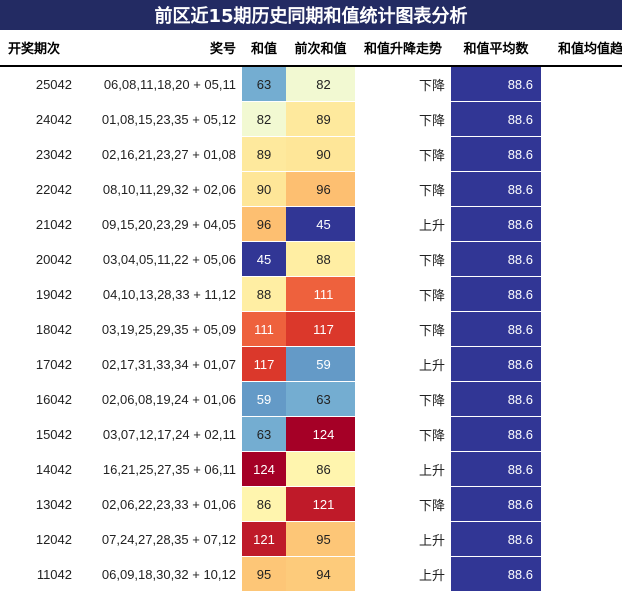 This screenshot has height=591, width=622. What do you see at coordinates (320, 48) in the screenshot?
I see `header-prev-sum: 前次和值` at bounding box center [320, 48].